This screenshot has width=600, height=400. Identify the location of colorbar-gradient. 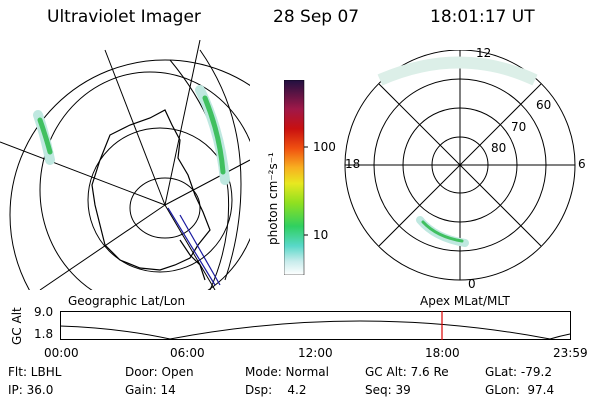
(294, 177).